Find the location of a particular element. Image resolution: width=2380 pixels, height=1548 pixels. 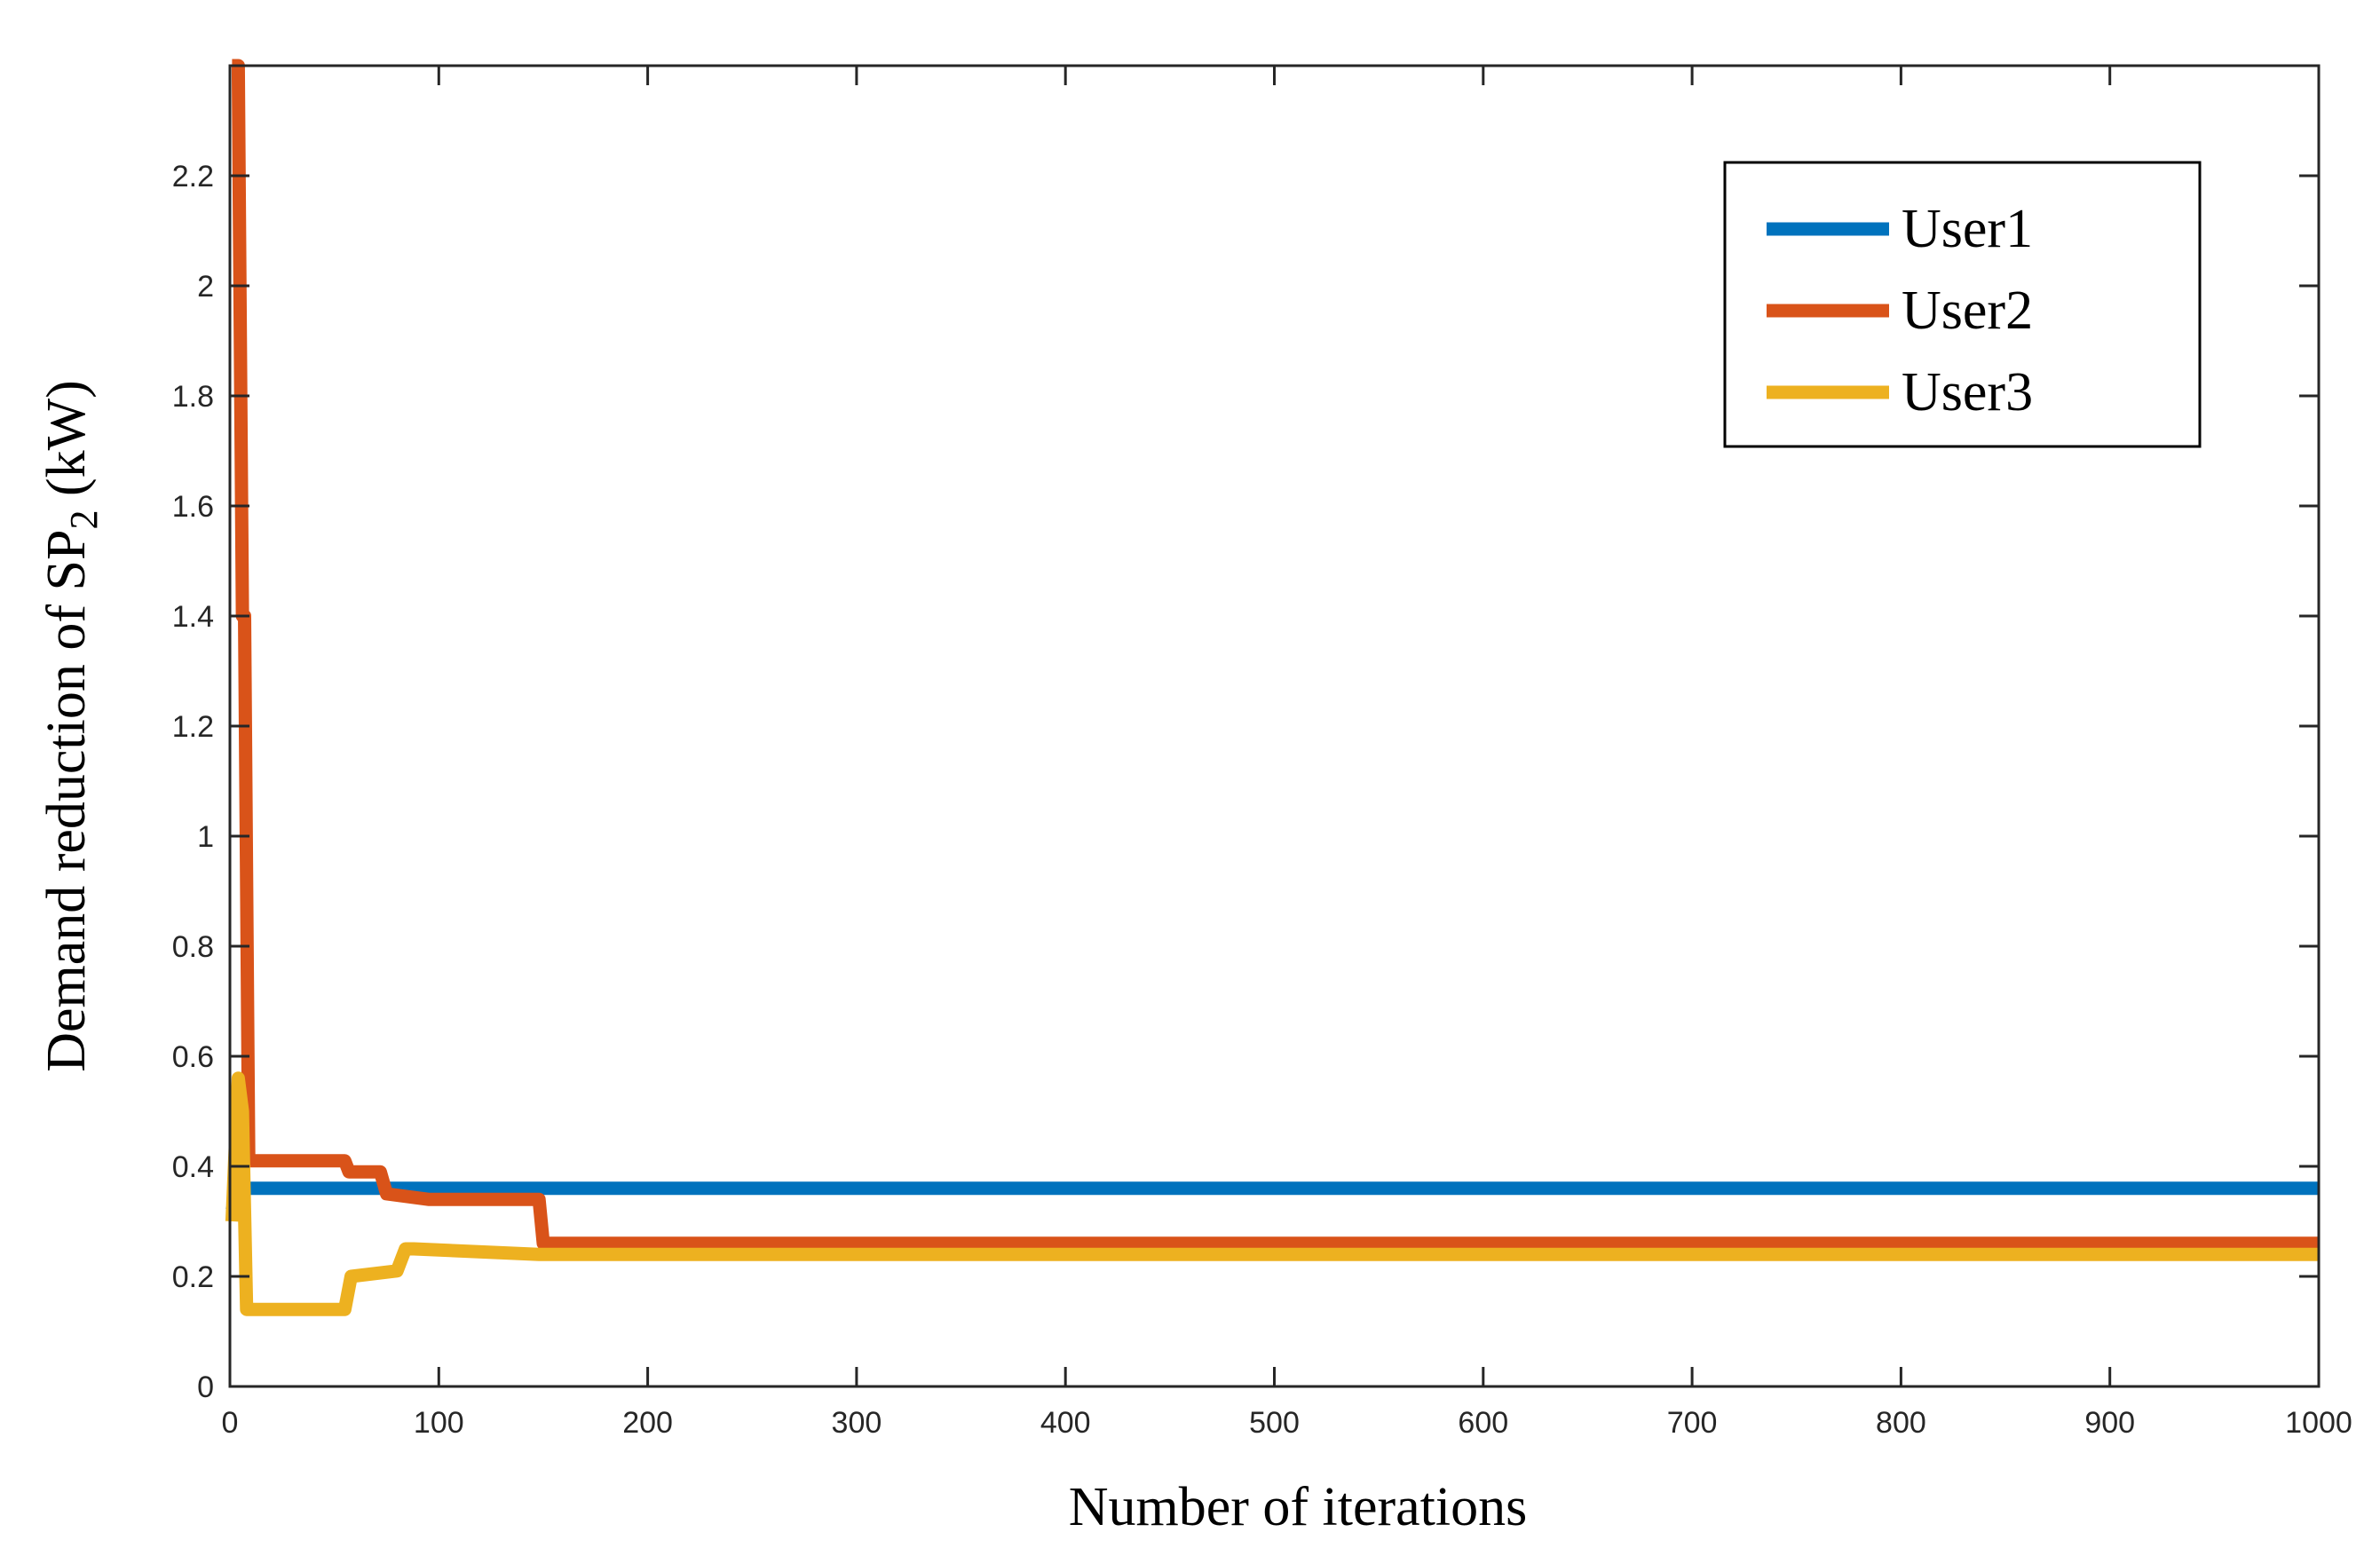

x-axis-label: Number of iterations is located at coordinates (1298, 1507).